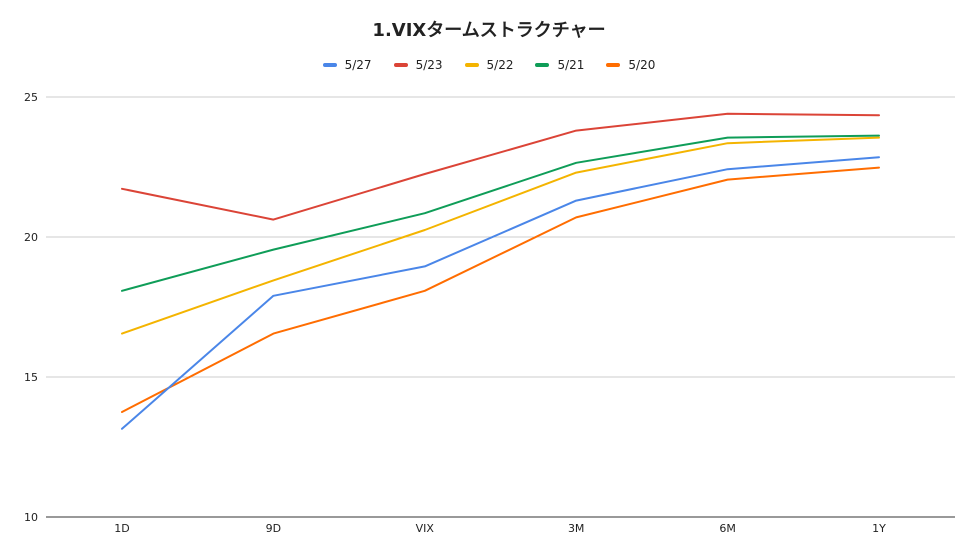 Image resolution: width=978 pixels, height=560 pixels. I want to click on x-tick-label: 3M, so click(576, 528).